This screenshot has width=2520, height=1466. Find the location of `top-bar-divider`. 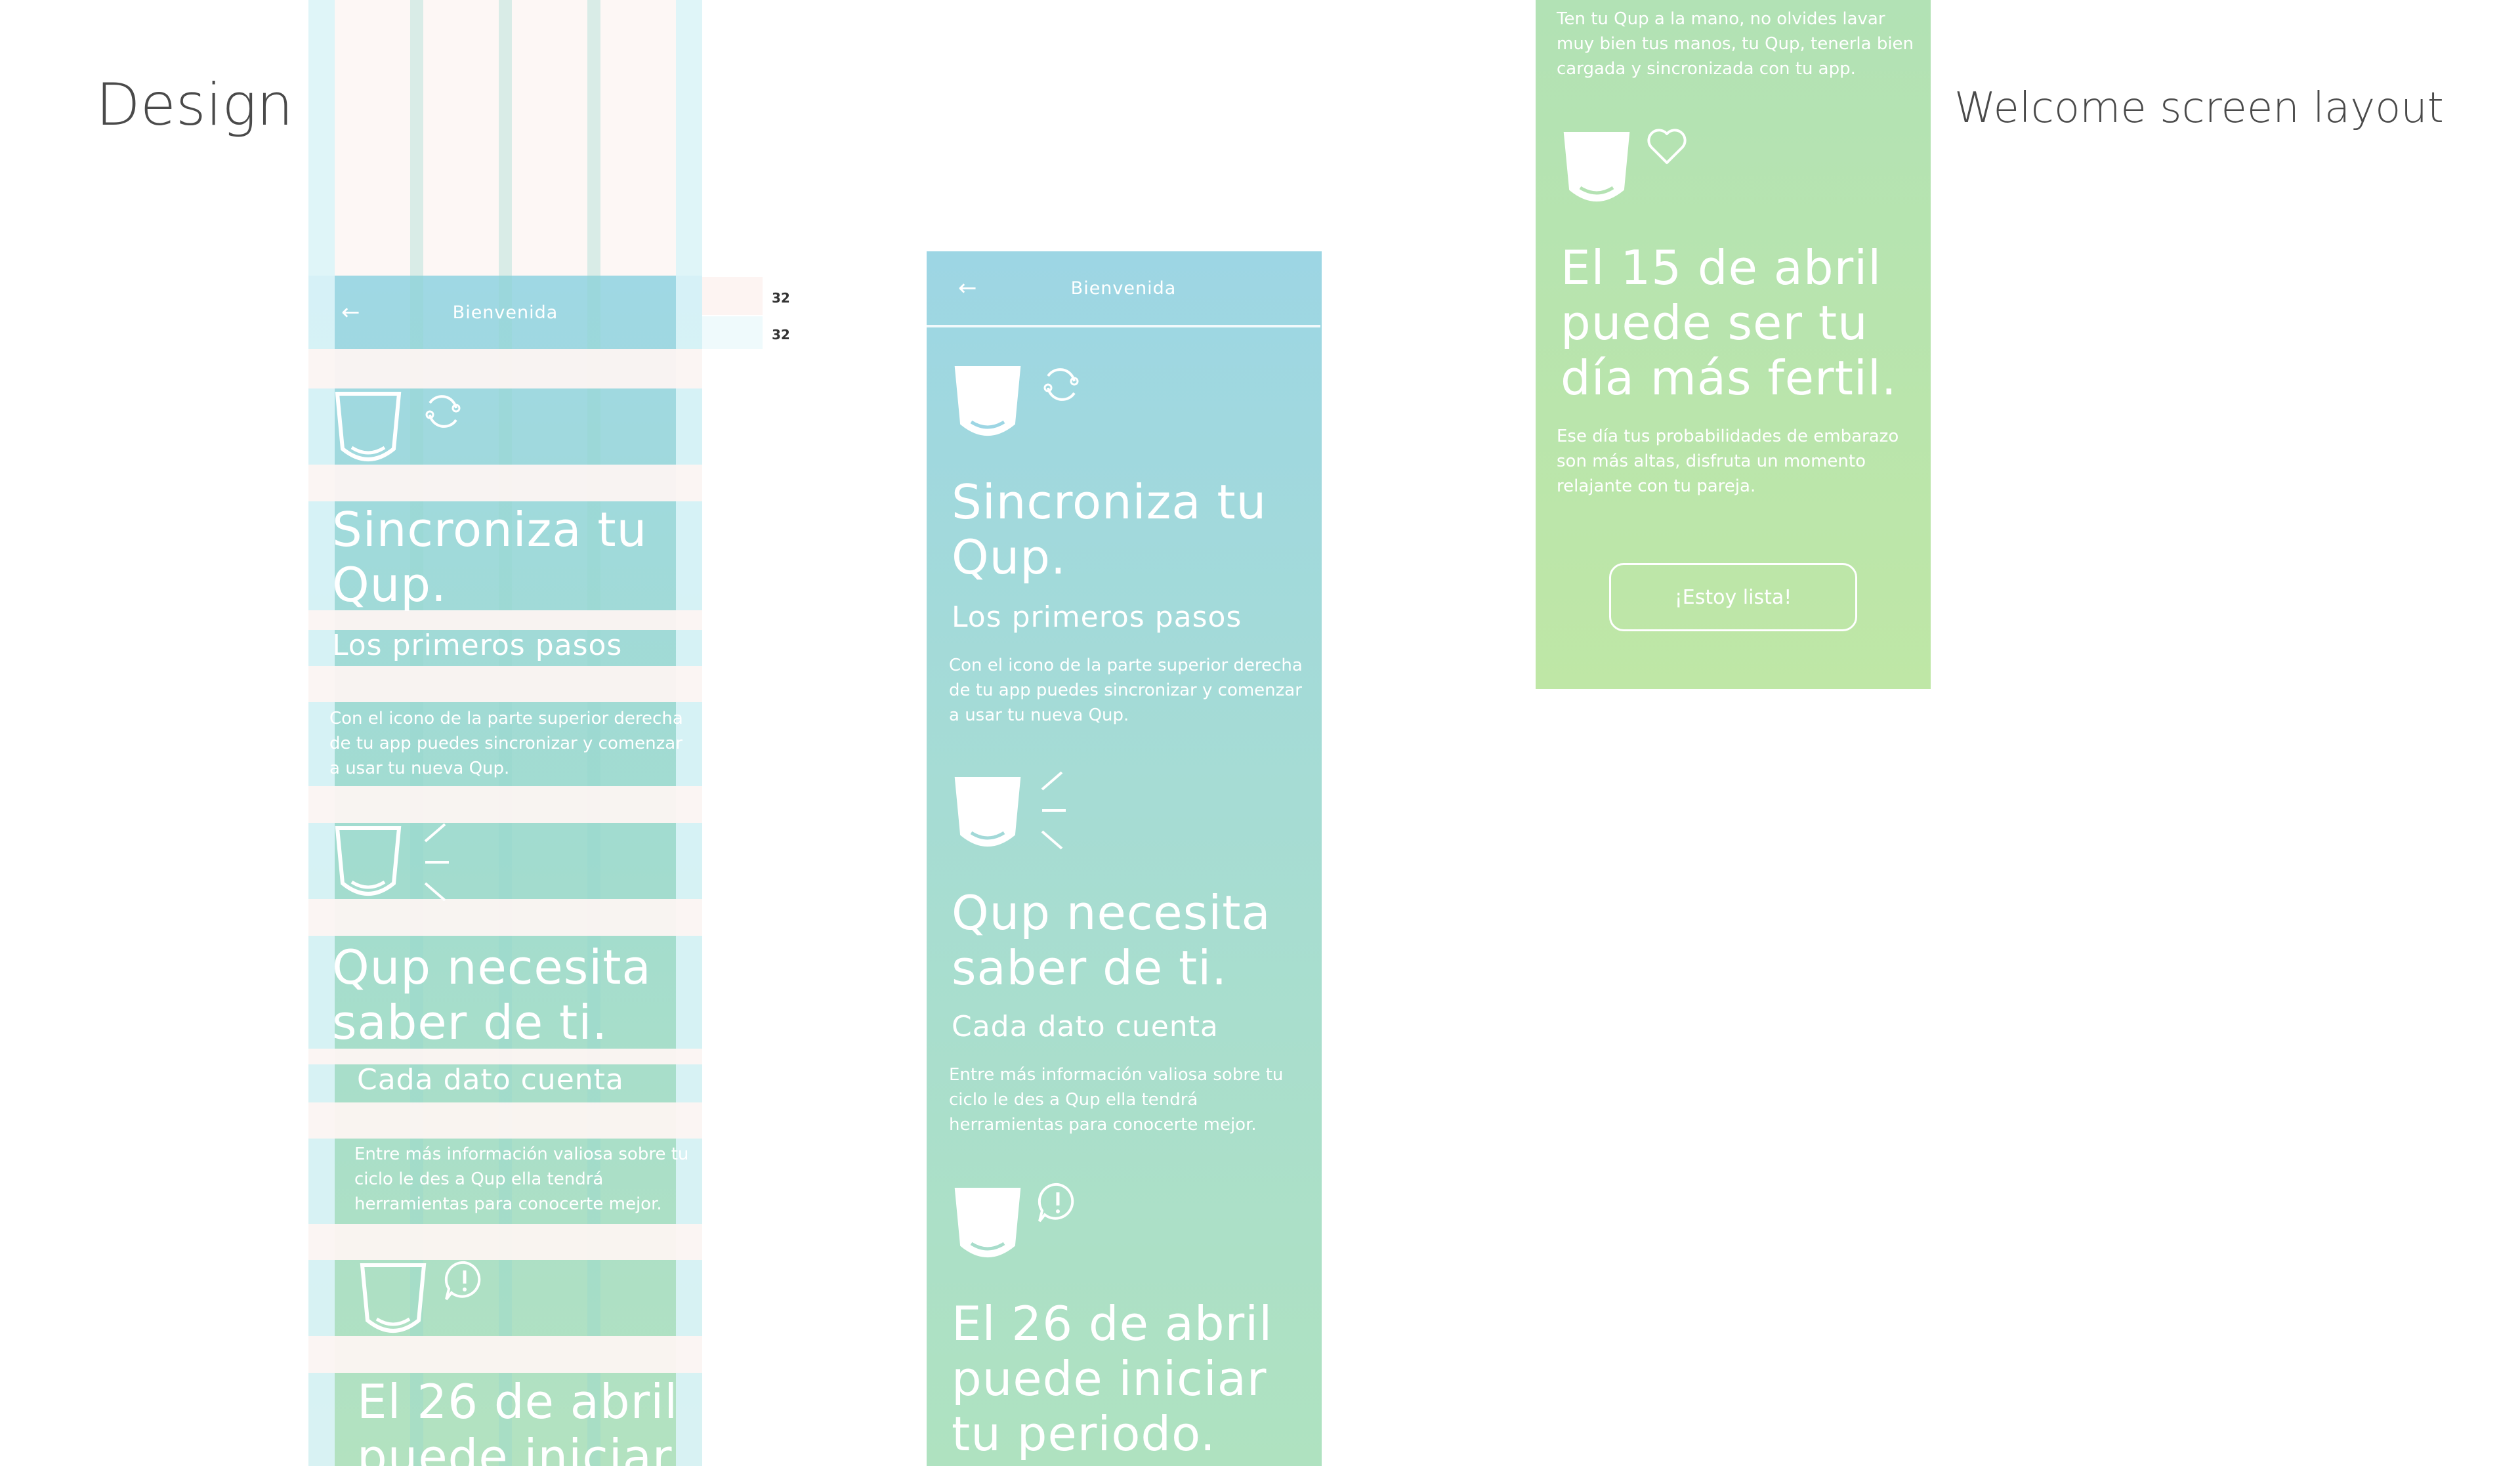

top-bar-divider is located at coordinates (1123, 326).